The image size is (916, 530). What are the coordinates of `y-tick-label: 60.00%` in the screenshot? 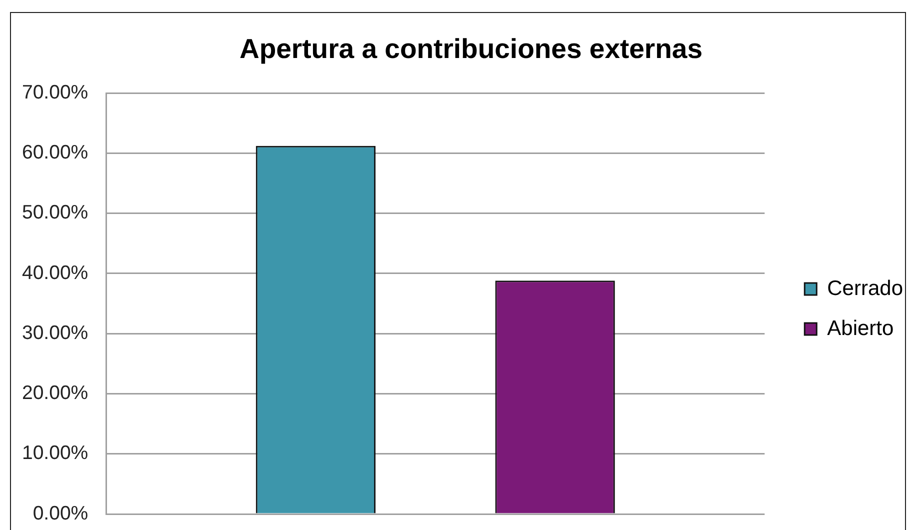 It's located at (55, 153).